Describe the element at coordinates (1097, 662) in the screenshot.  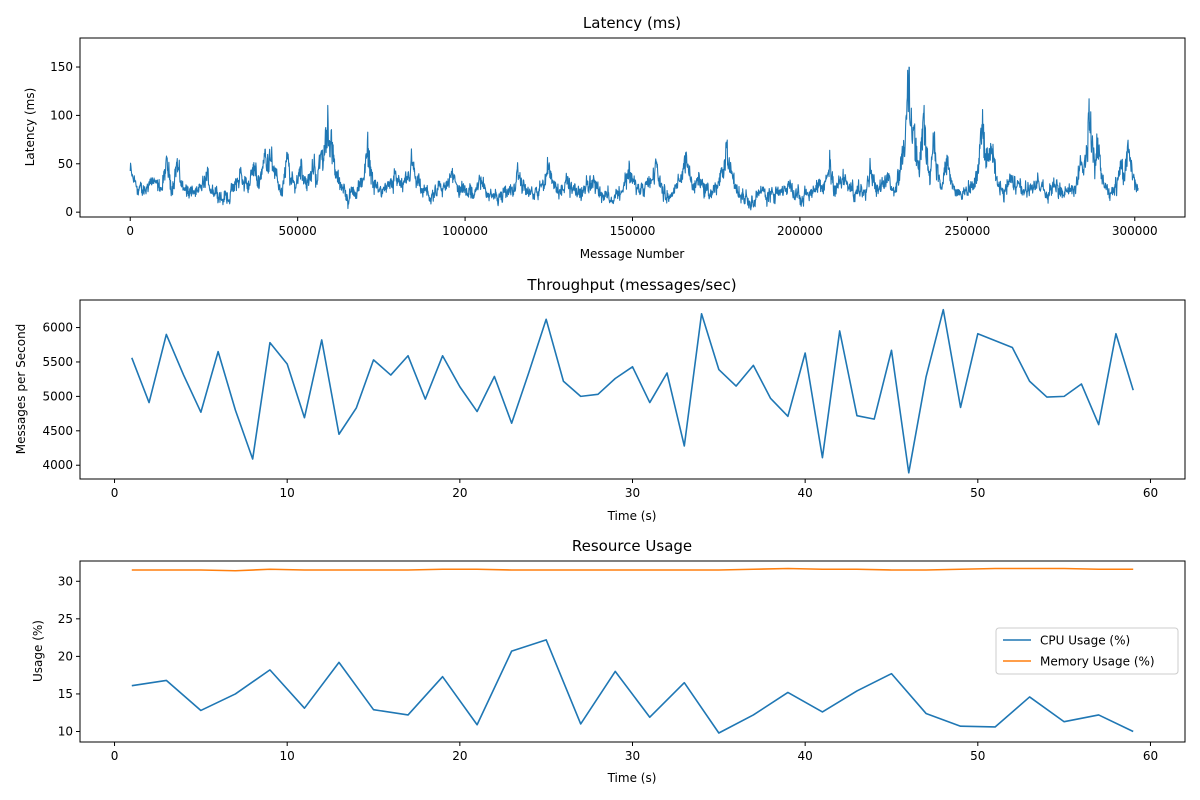
I see `legend-memory-label: Memory Usage (%)` at that location.